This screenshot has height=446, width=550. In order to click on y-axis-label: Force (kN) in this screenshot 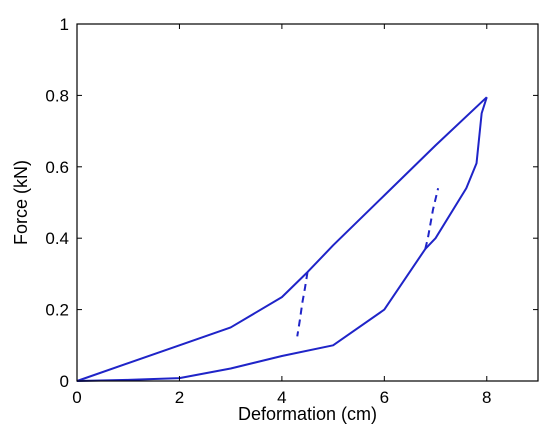, I will do `click(21, 202)`.